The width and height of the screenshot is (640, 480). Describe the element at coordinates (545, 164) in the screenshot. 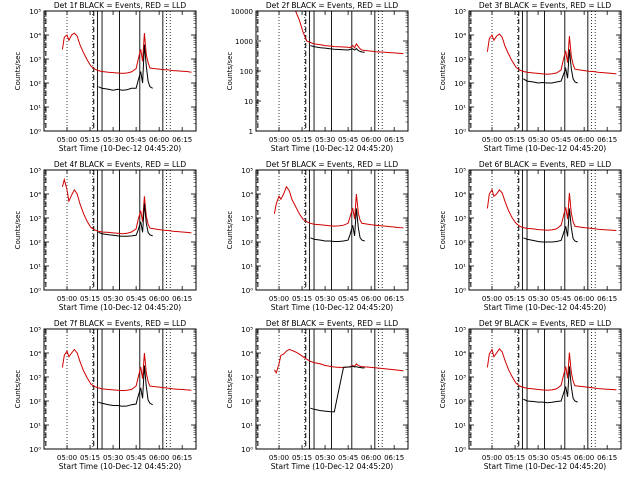

I see `chart-title: Det 6f BLACK = Events, RED = LLD` at that location.